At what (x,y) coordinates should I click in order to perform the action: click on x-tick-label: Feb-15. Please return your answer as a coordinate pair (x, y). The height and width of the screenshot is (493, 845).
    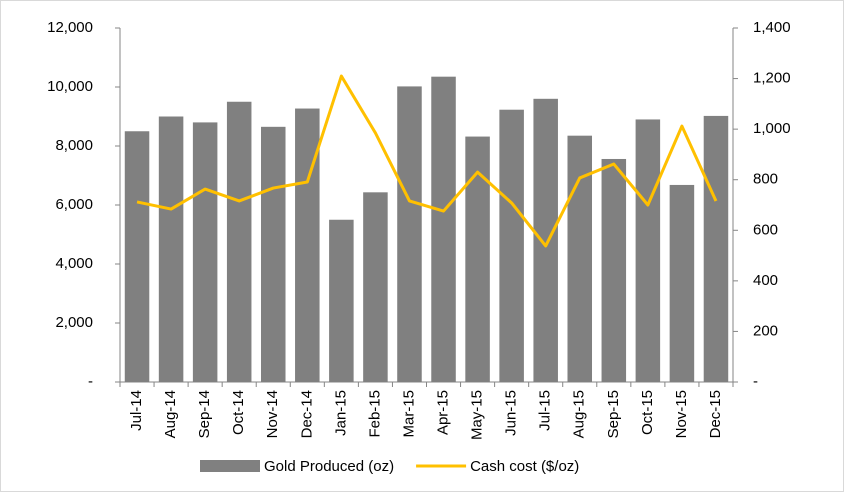
    Looking at the image, I should click on (374, 414).